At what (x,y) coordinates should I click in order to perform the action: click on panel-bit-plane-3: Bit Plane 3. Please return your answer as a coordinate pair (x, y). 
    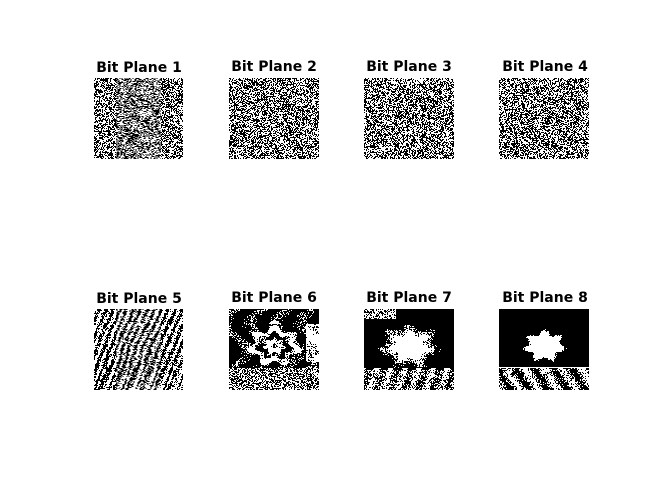
    Looking at the image, I should click on (409, 109).